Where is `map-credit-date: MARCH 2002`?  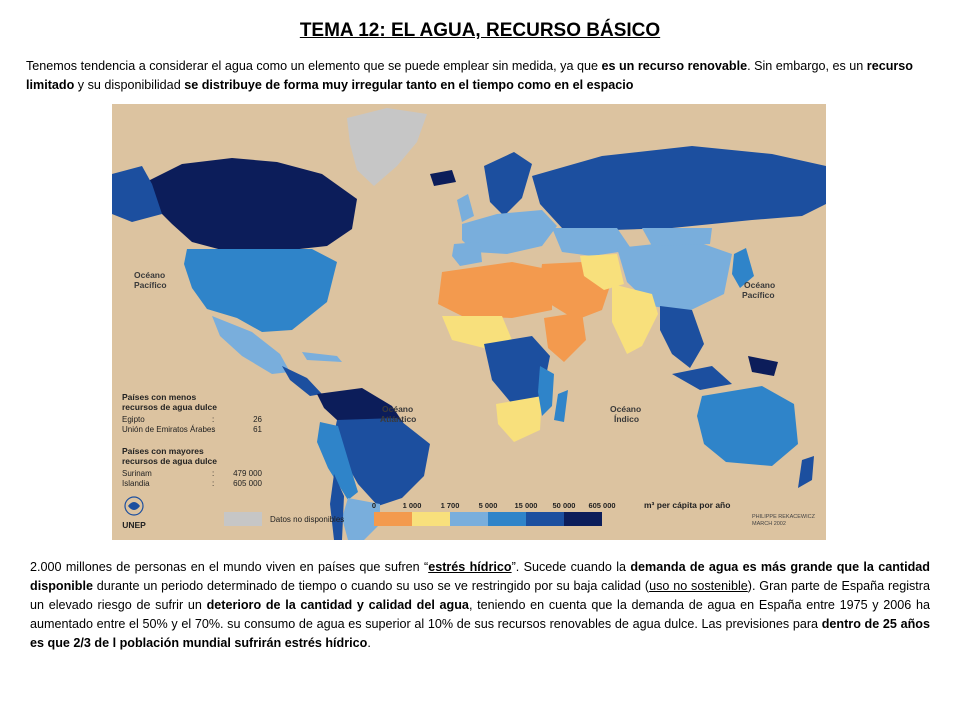 map-credit-date: MARCH 2002 is located at coordinates (769, 524).